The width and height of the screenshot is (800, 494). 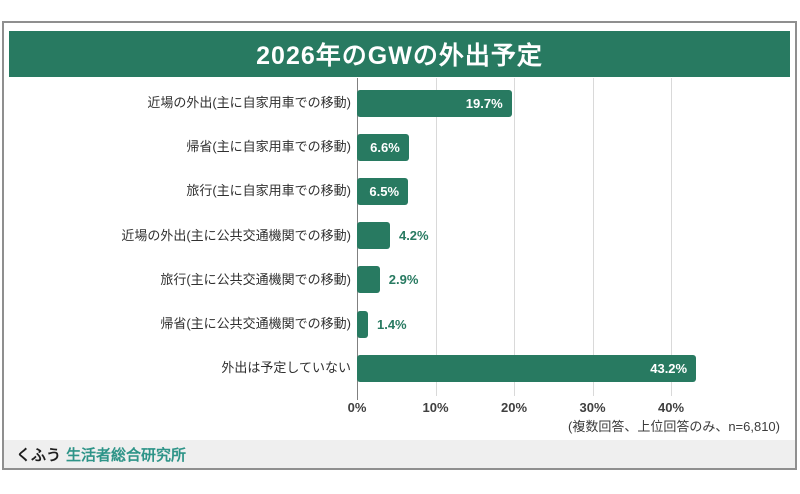 What do you see at coordinates (413, 236) in the screenshot?
I see `value-label: 4.2%` at bounding box center [413, 236].